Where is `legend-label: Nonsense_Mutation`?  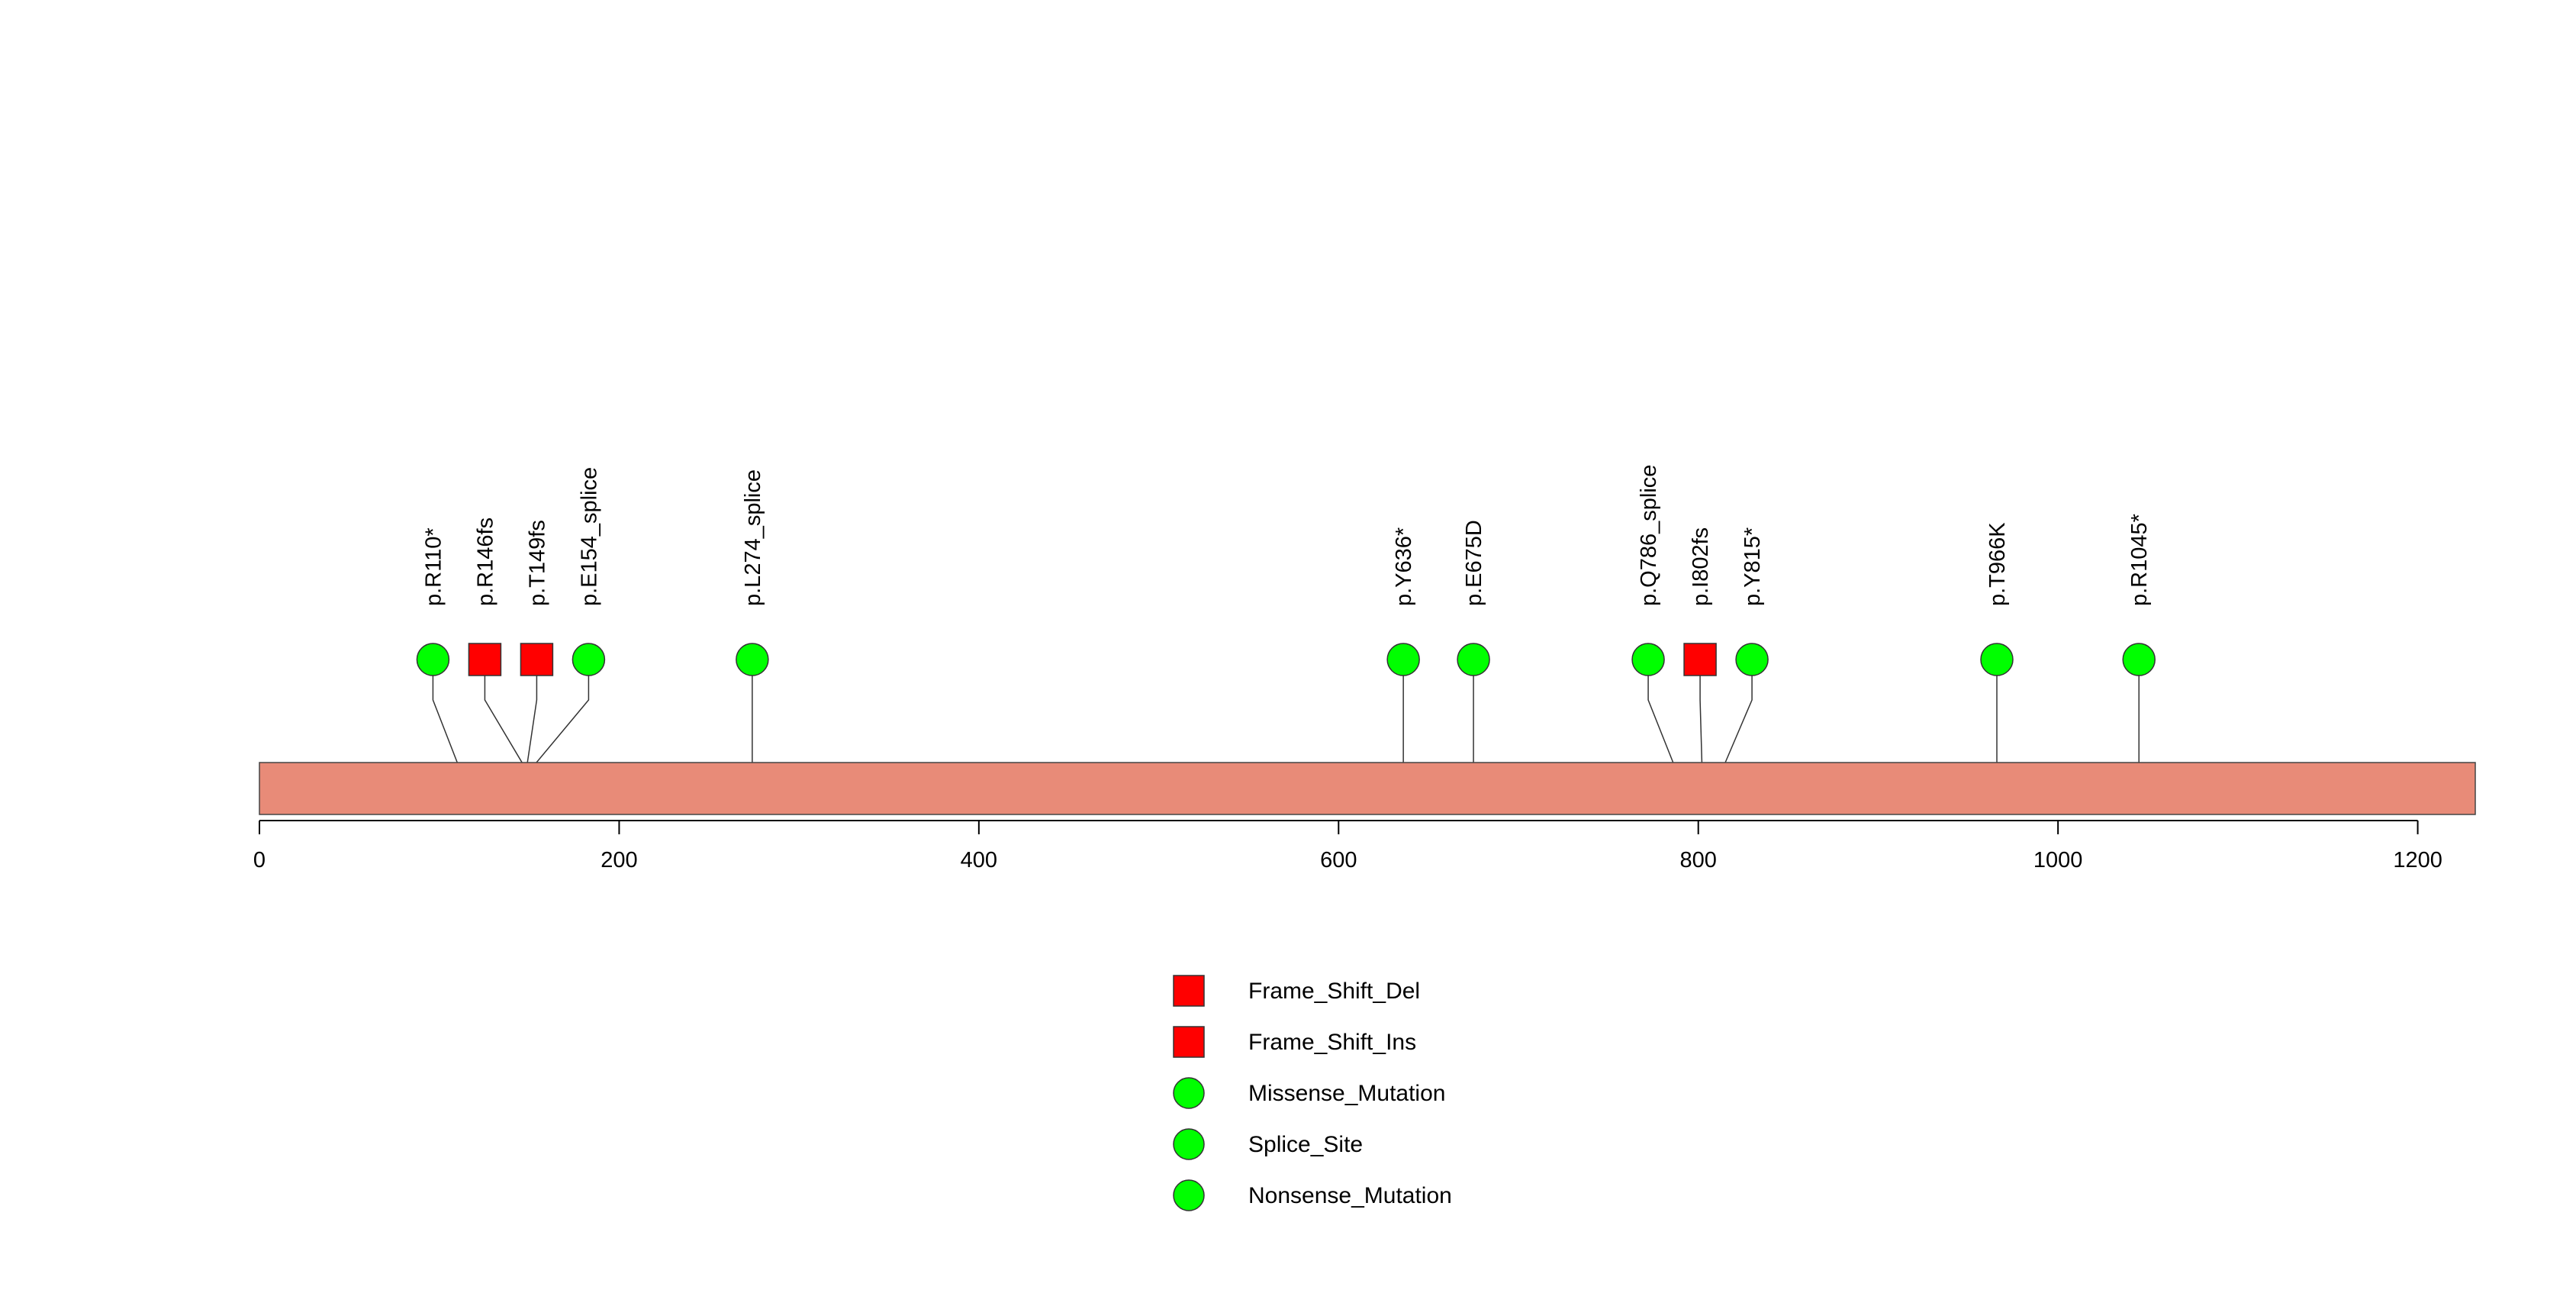 legend-label: Nonsense_Mutation is located at coordinates (1350, 1195).